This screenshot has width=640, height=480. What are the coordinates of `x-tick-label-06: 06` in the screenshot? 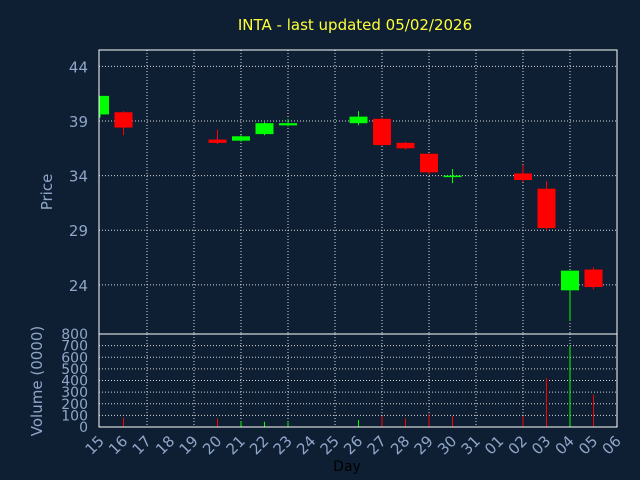 It's located at (612, 445).